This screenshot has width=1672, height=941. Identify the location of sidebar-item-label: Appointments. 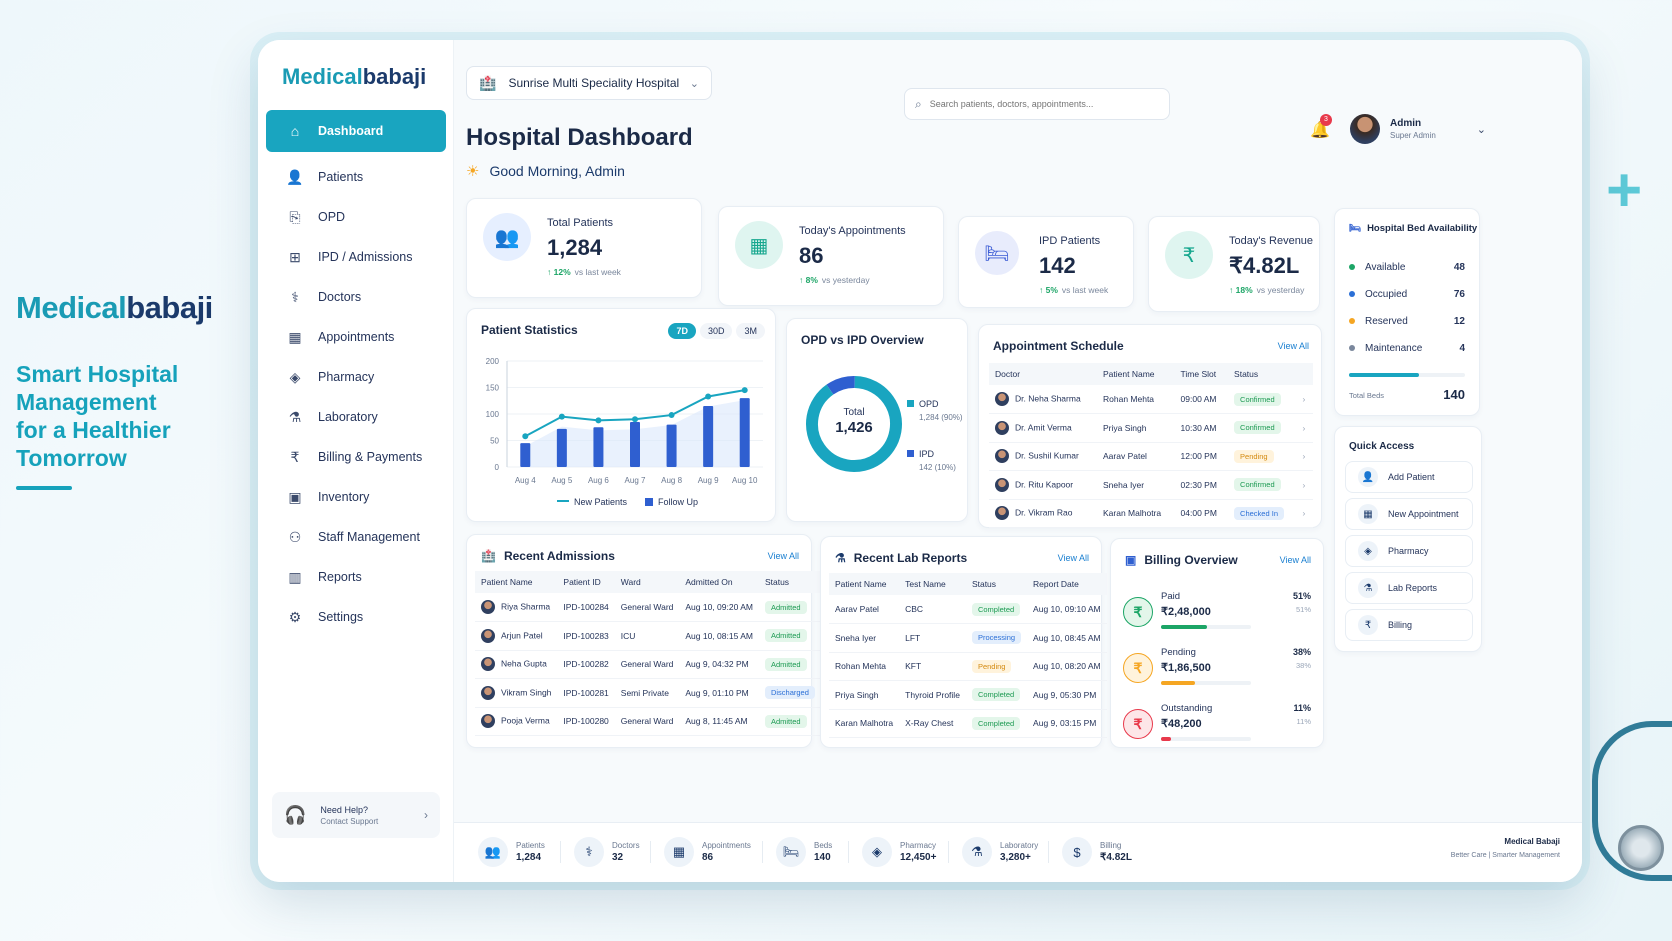
(356, 337).